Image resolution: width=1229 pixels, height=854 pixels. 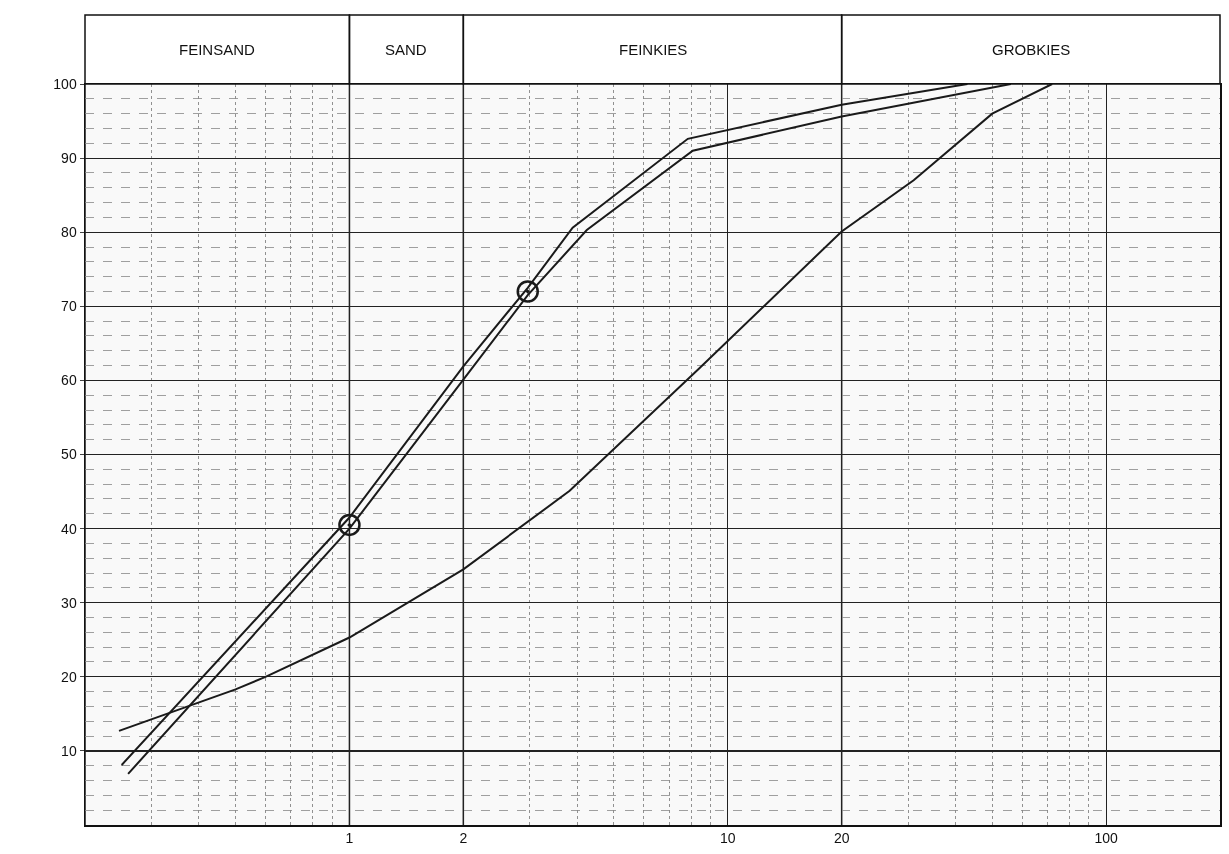 I want to click on y-tick-label: 40, so click(x=69, y=528).